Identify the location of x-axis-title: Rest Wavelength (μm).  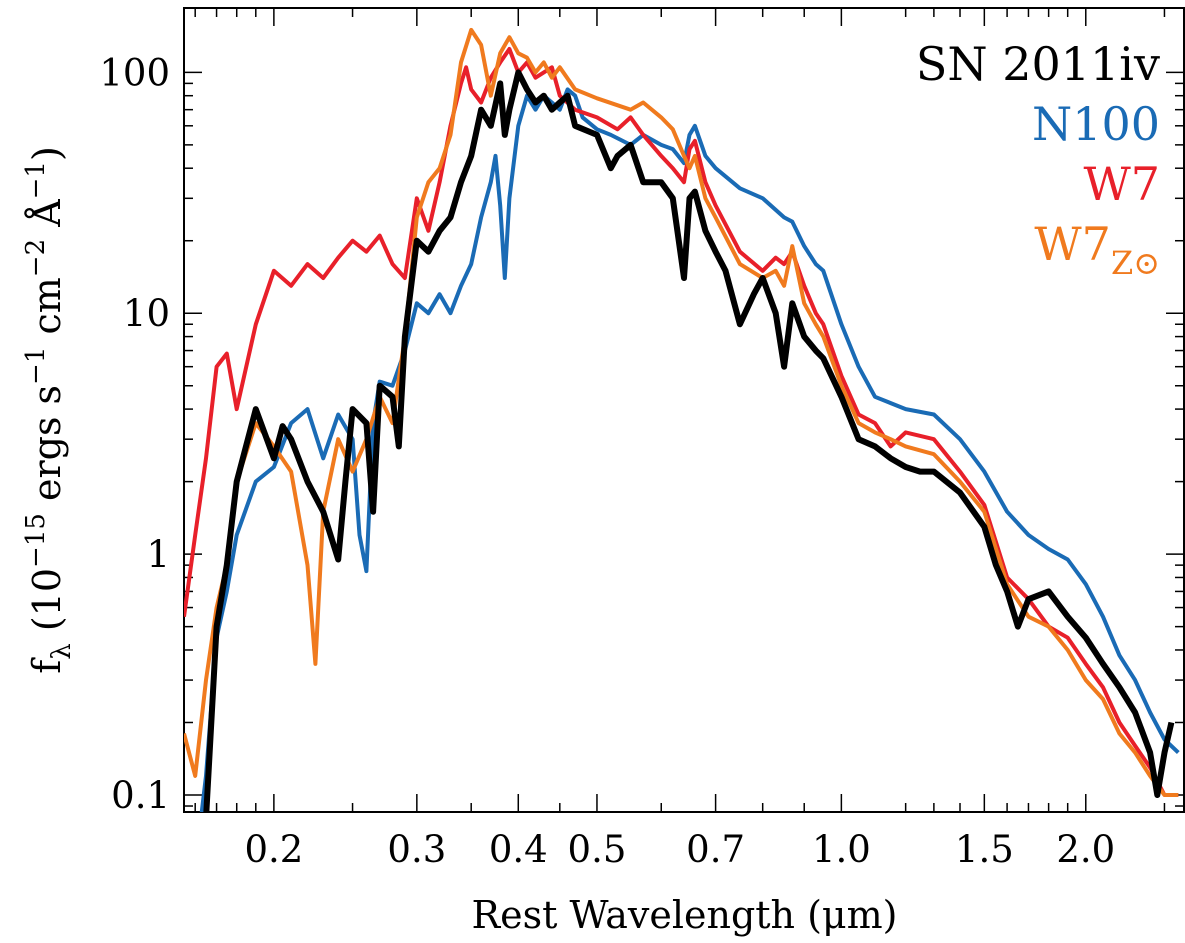
(685, 915).